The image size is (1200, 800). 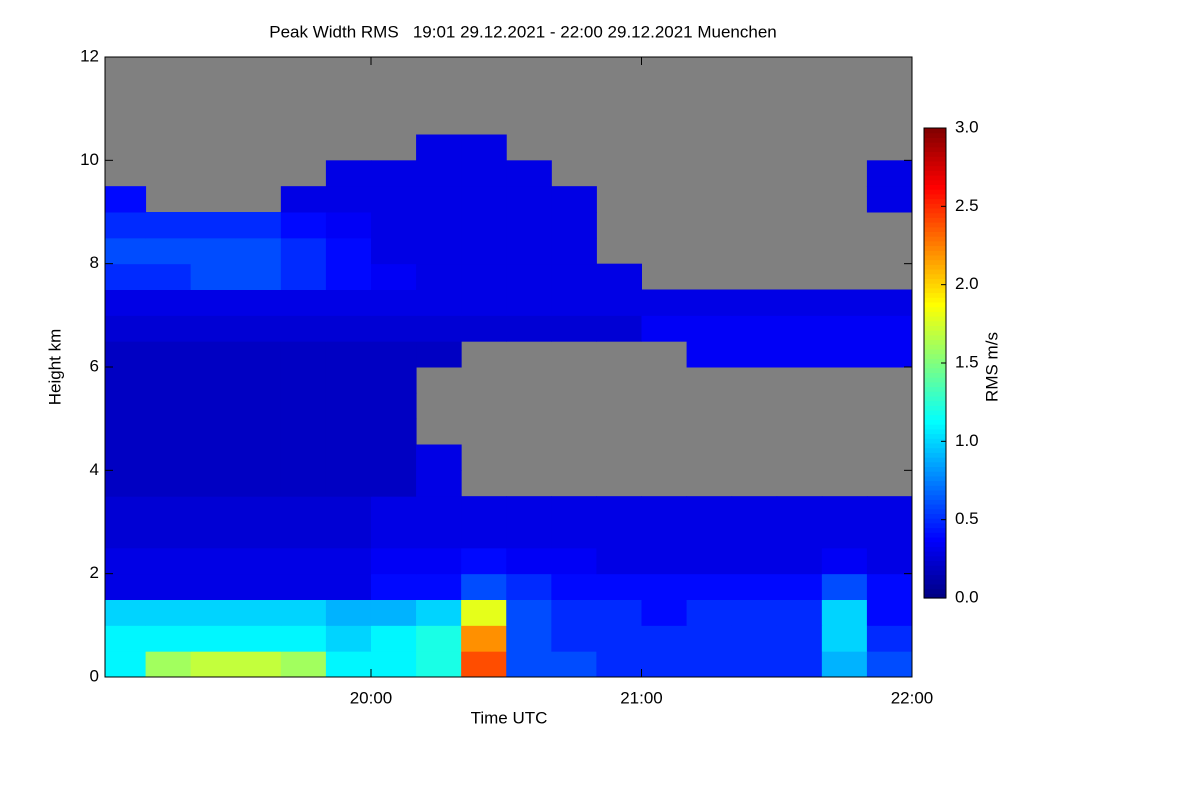 What do you see at coordinates (967, 518) in the screenshot?
I see `colorbar-tick-label: 0.5` at bounding box center [967, 518].